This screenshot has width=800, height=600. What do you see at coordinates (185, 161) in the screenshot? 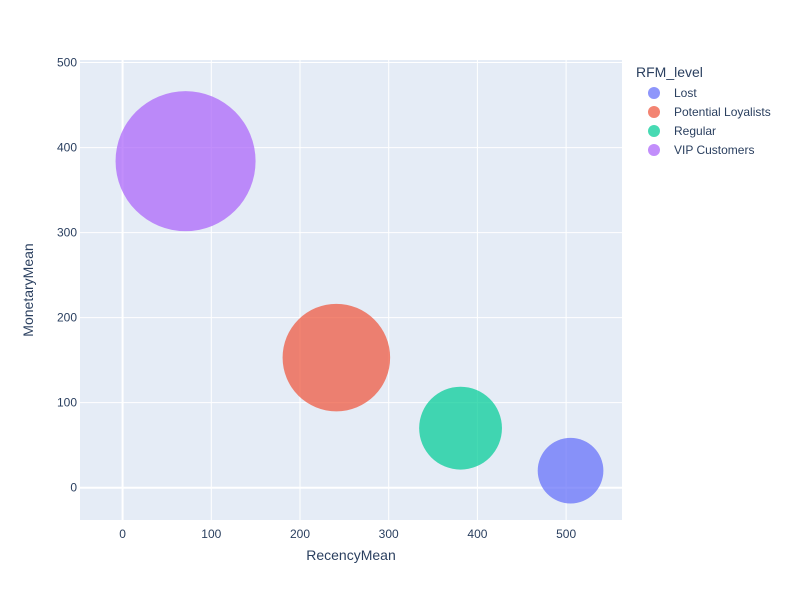
I see `bubble-vip-customers` at bounding box center [185, 161].